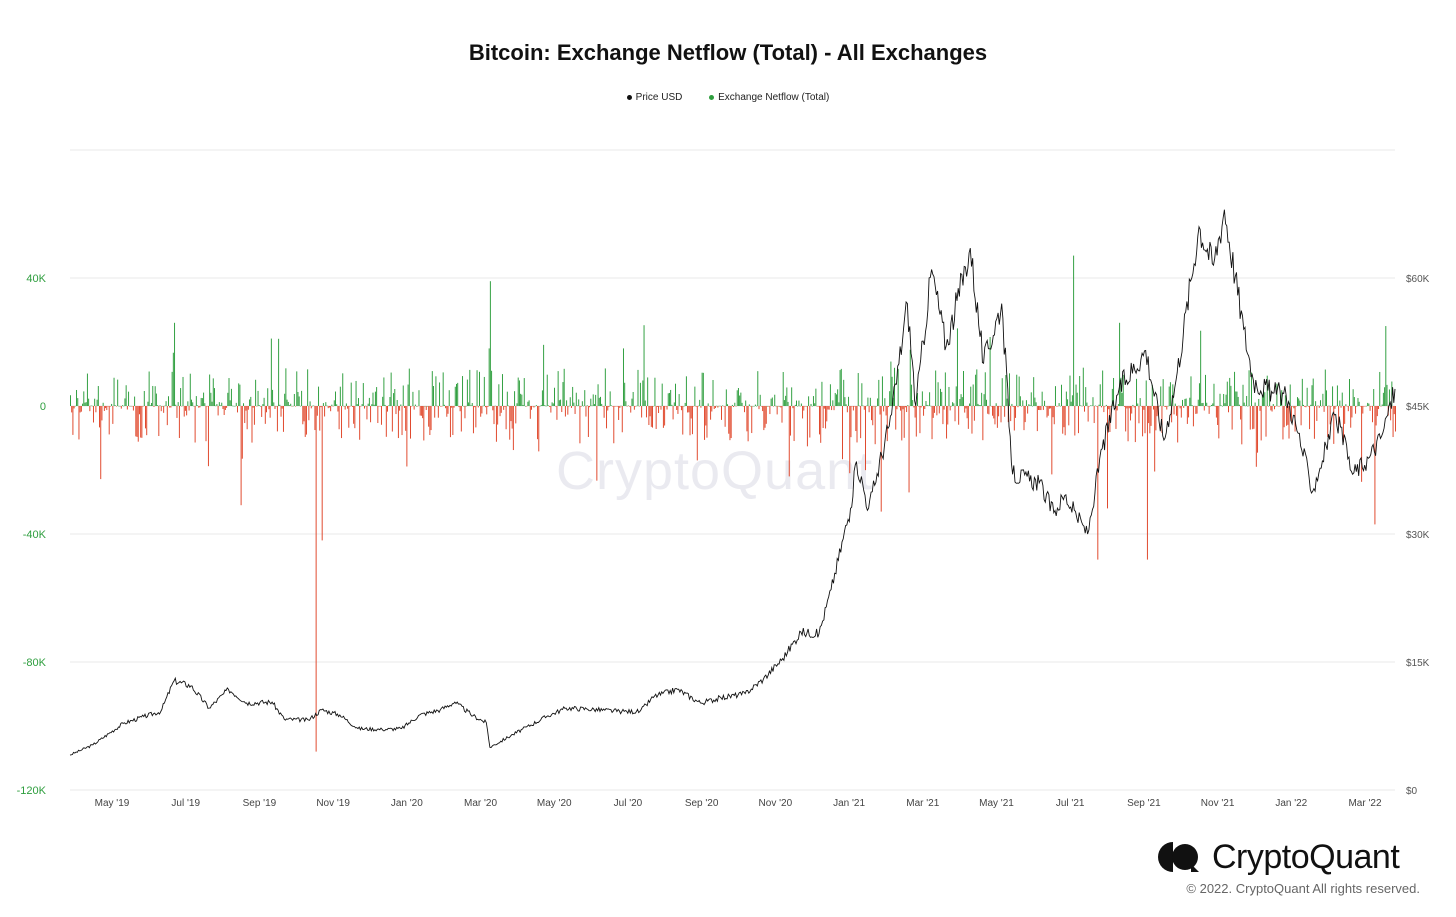  I want to click on legend-label-price: Price USD, so click(659, 97).